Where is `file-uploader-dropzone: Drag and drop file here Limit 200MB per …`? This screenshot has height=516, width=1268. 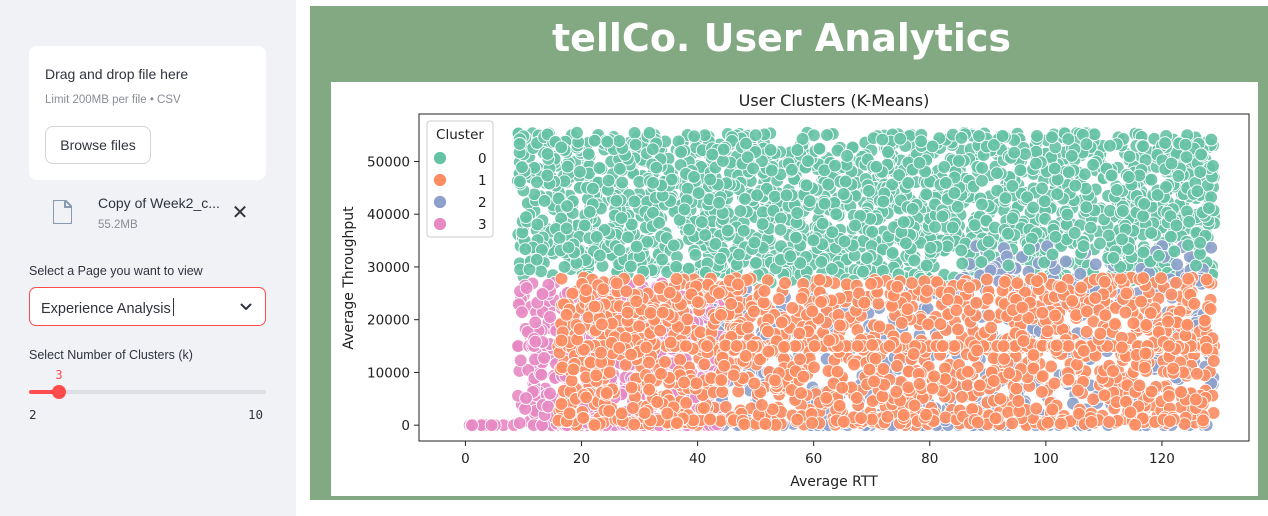
file-uploader-dropzone: Drag and drop file here Limit 200MB per … is located at coordinates (147, 113).